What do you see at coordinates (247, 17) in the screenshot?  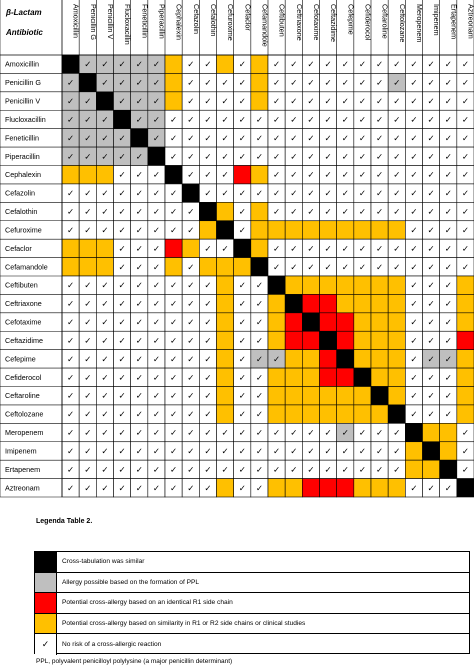 I see `column-header: Cefaclor` at bounding box center [247, 17].